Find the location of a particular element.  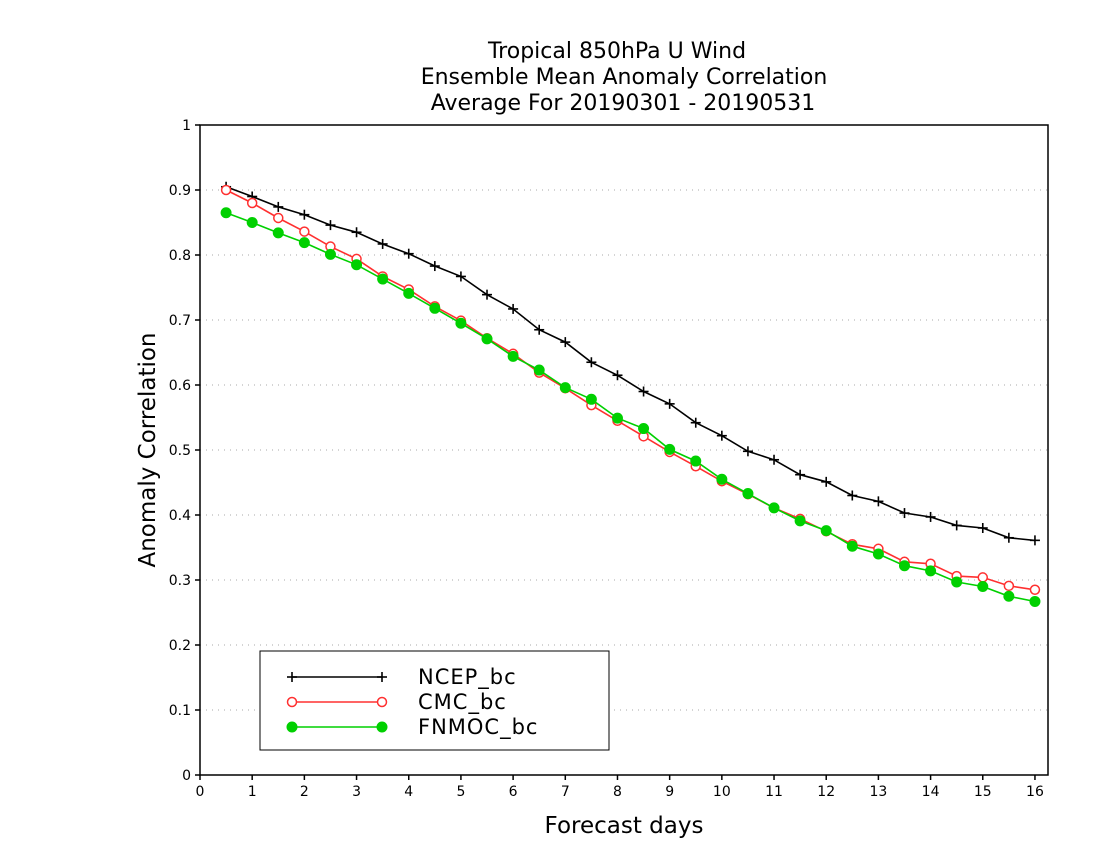

y-tick-label: 0.3 is located at coordinates (180, 581).